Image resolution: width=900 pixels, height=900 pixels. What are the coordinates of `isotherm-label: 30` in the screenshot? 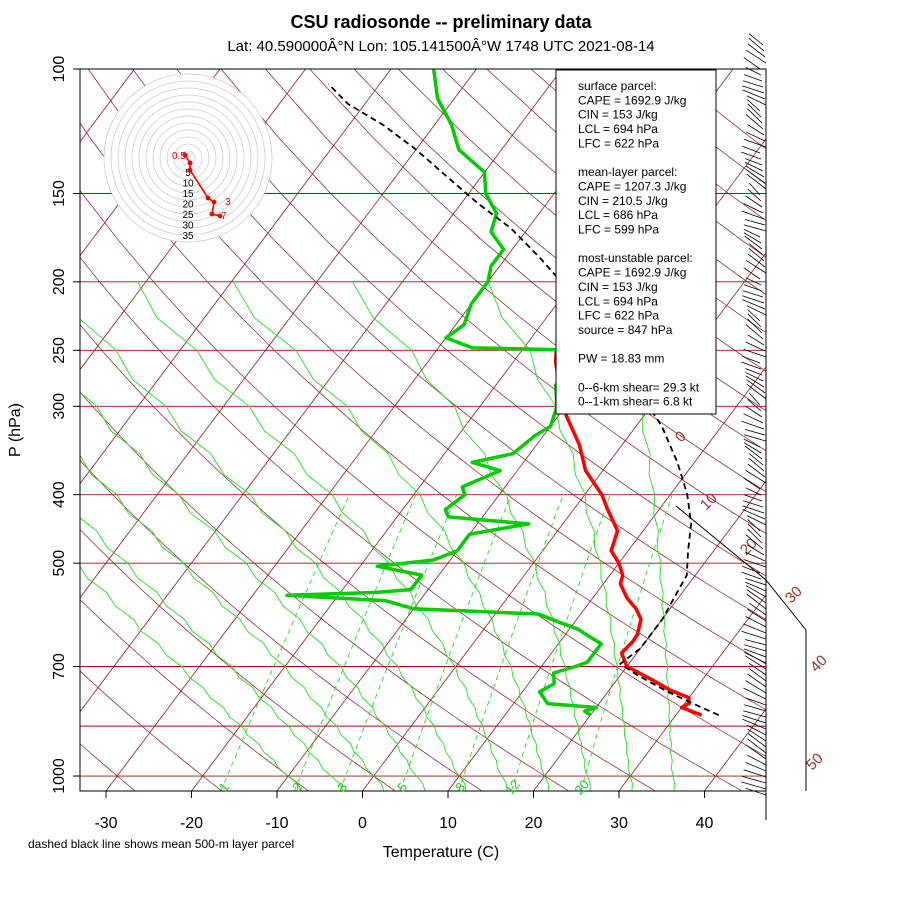 It's located at (794, 595).